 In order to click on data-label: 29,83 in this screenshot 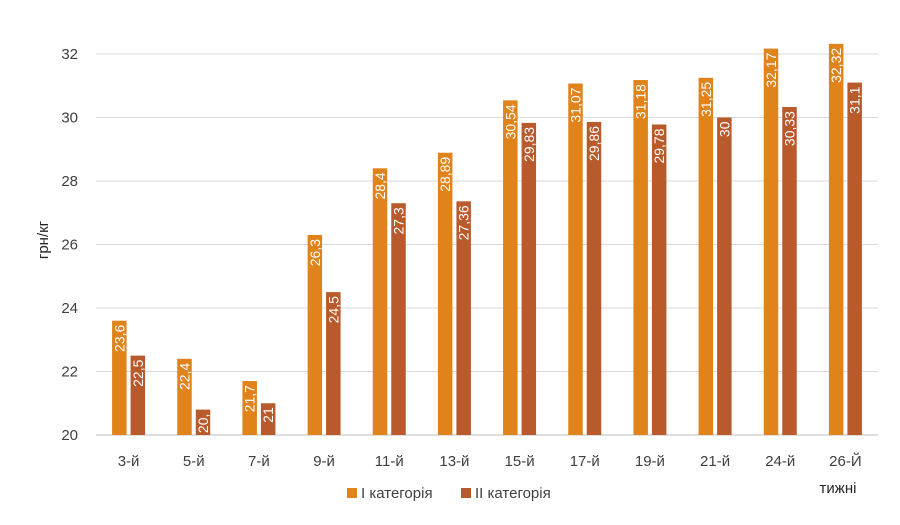, I will do `click(529, 144)`.